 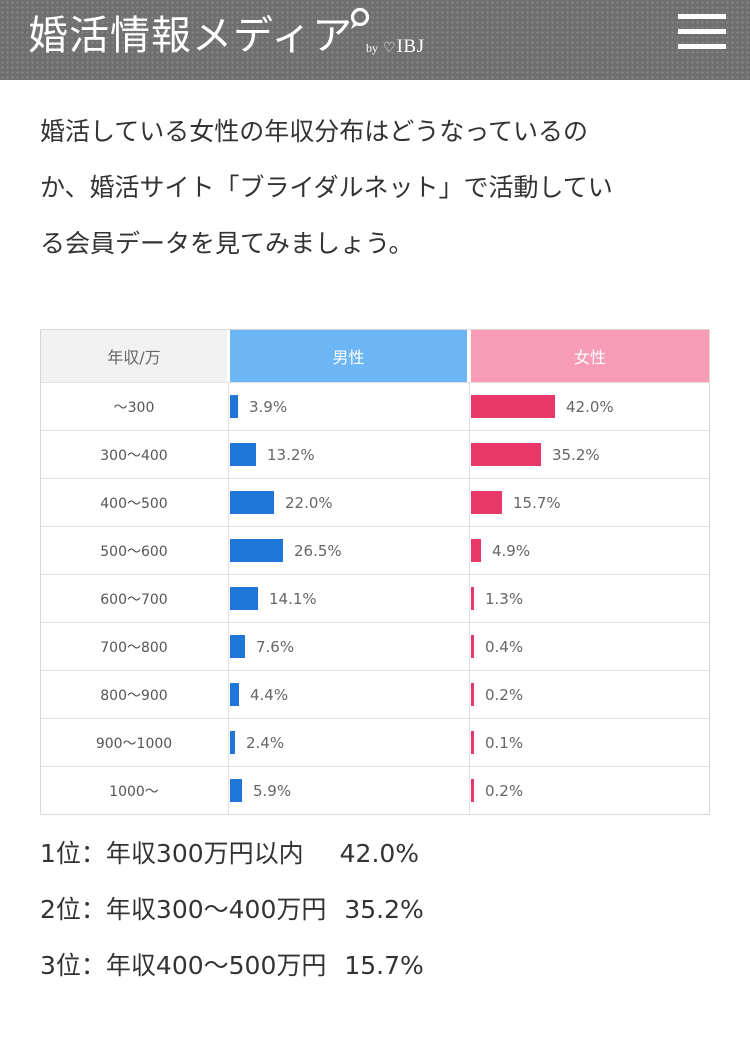 What do you see at coordinates (134, 356) in the screenshot?
I see `column-header-income: 年収/万` at bounding box center [134, 356].